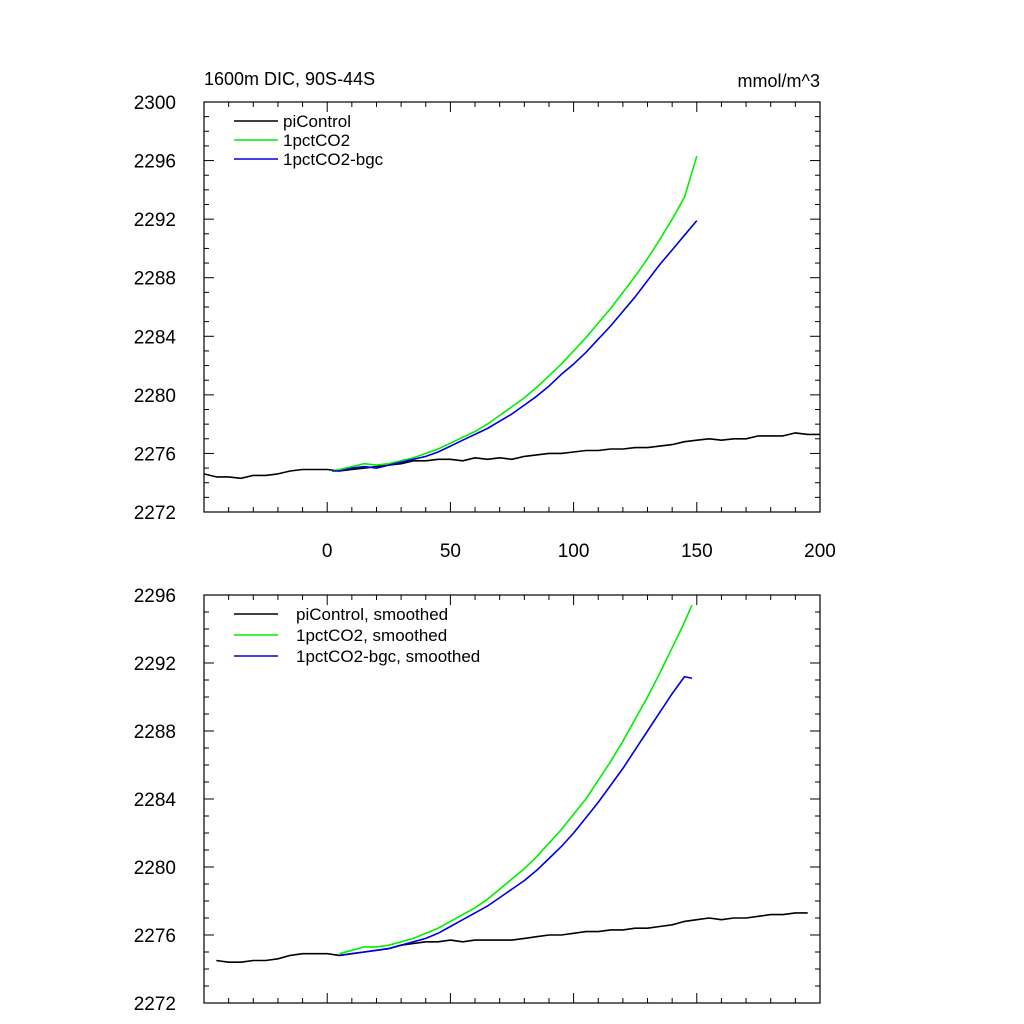  Describe the element at coordinates (574, 551) in the screenshot. I see `top-chart-xtick-label: 100` at that location.